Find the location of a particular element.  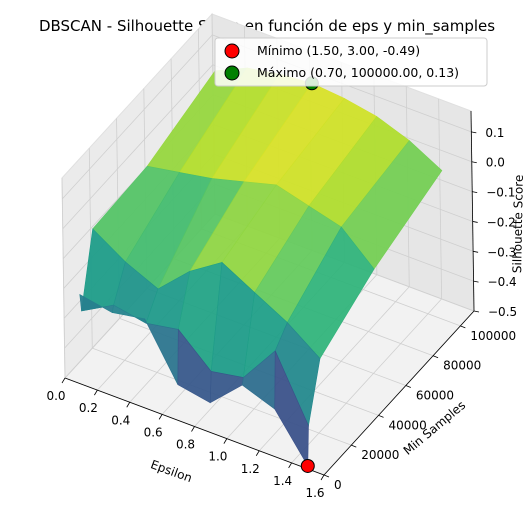

z-tick-label: 0.0 is located at coordinates (495, 163).